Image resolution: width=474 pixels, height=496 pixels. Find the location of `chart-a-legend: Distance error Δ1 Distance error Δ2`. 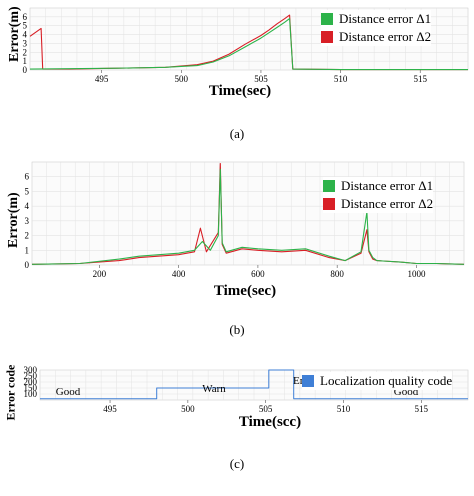

chart-a-legend: Distance error Δ1 Distance error Δ2 is located at coordinates (376, 28).